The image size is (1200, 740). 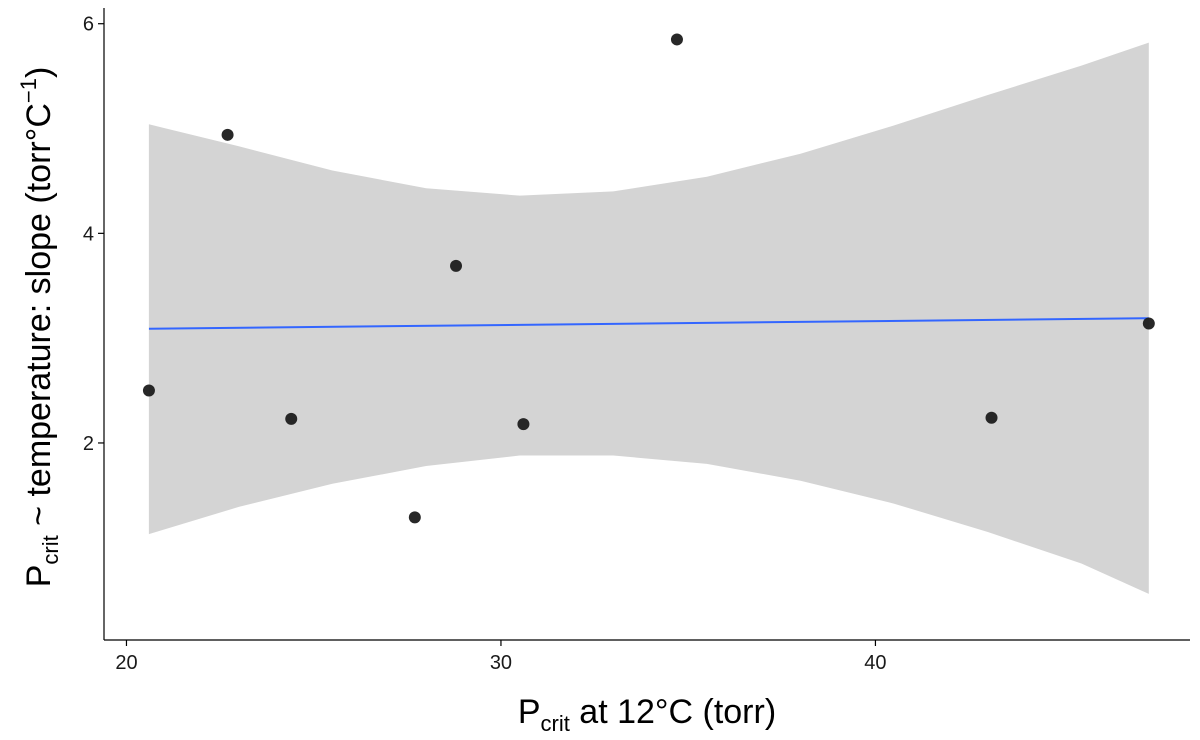 What do you see at coordinates (50, 549) in the screenshot?
I see `y-axis-title-sub: crit` at bounding box center [50, 549].